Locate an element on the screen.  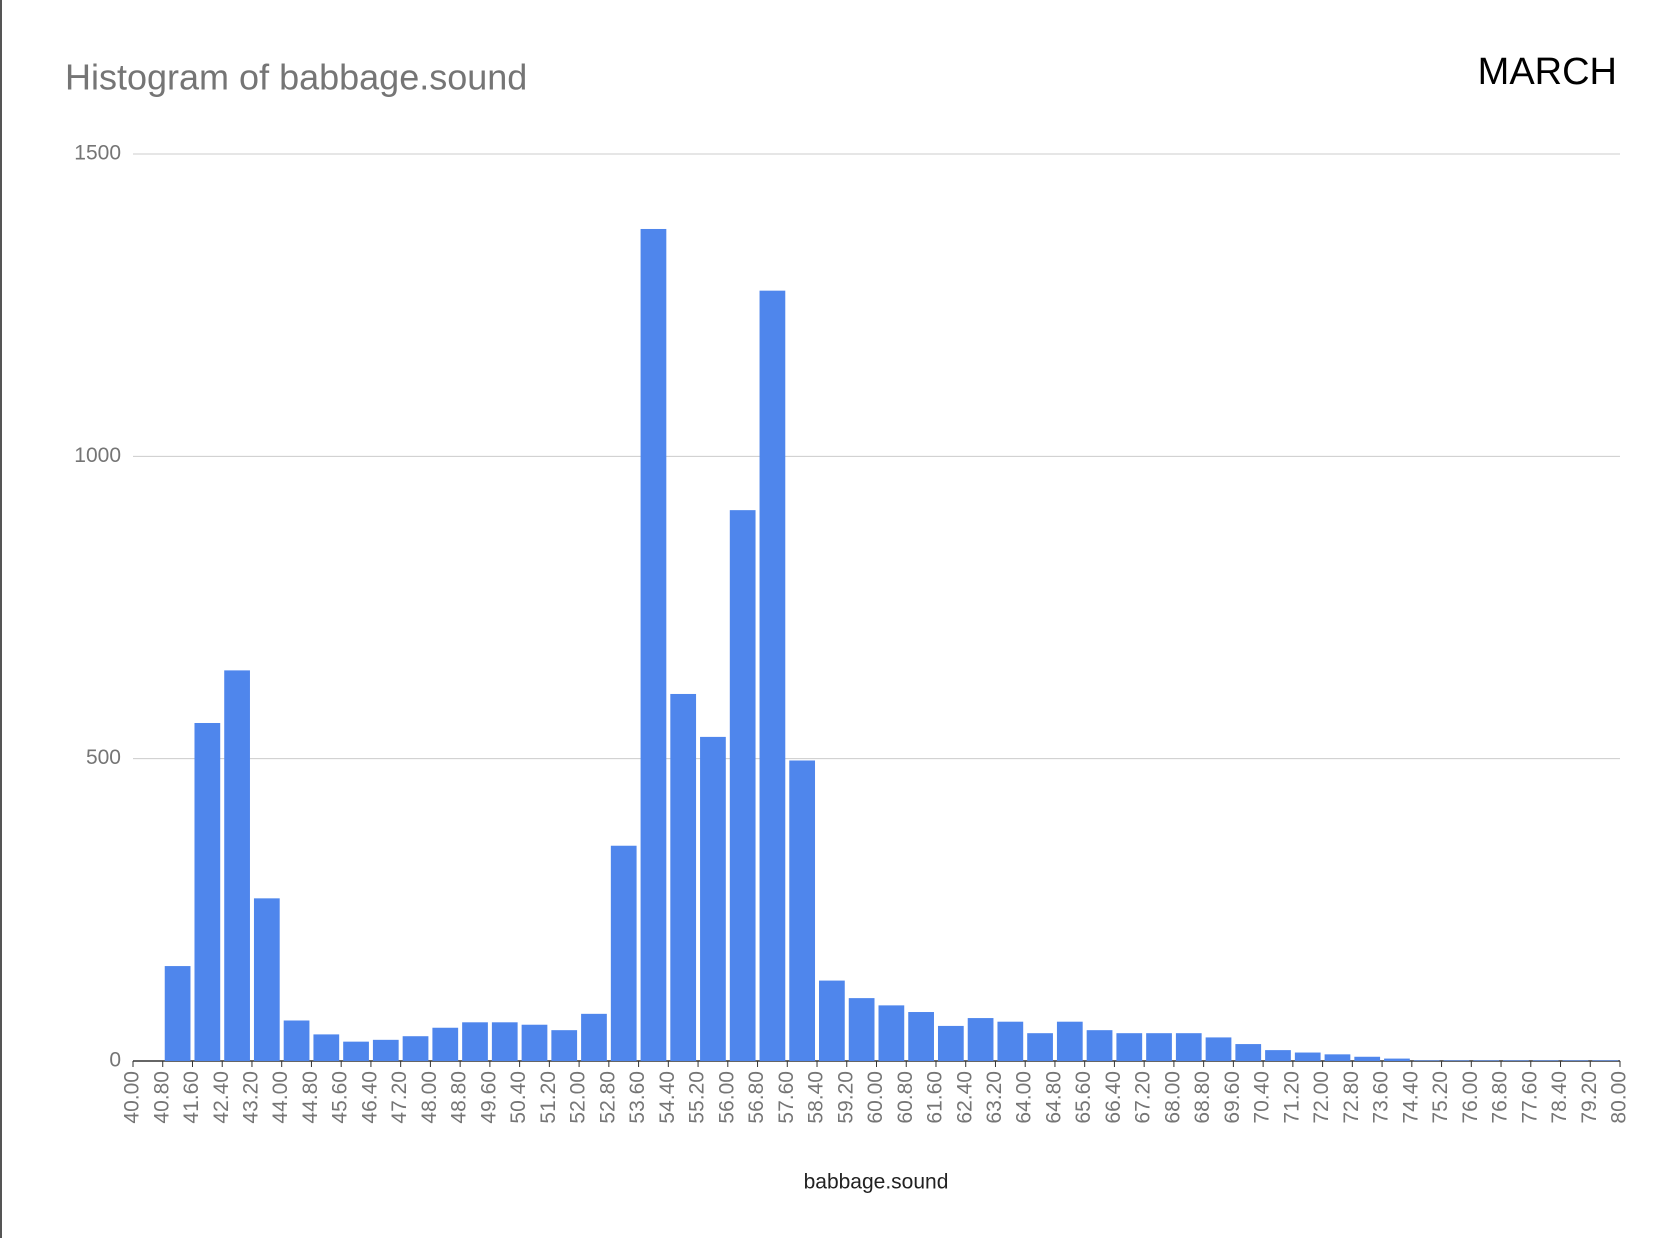
x-tick-label: 75.20 is located at coordinates (1440, 1097).